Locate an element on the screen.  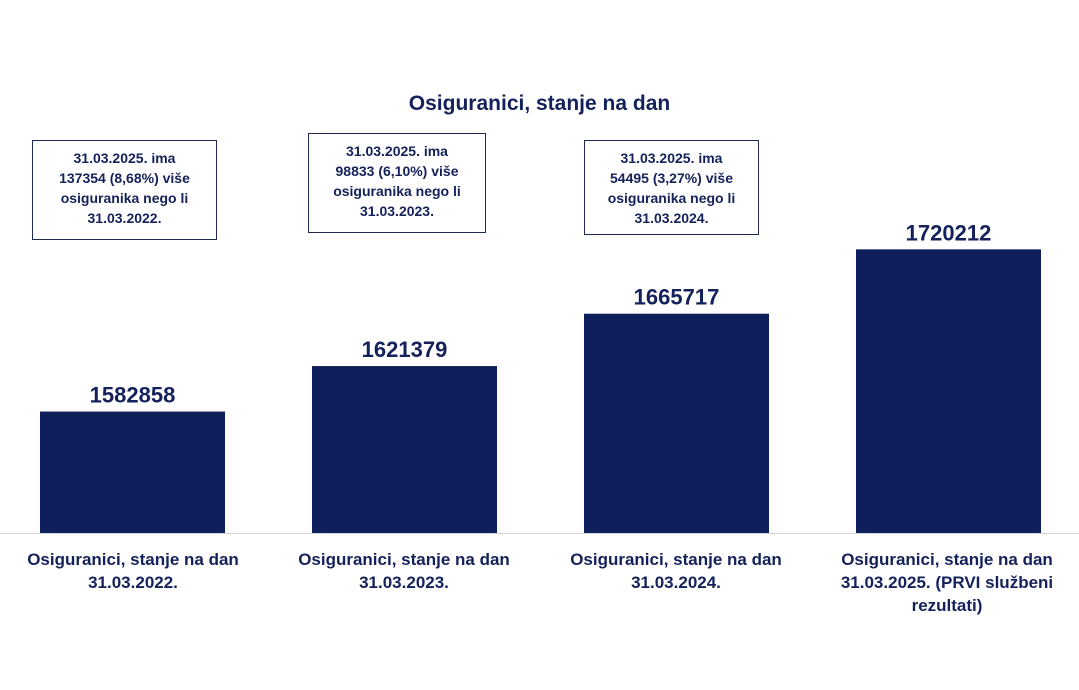
data-label: 1582858 is located at coordinates (133, 395).